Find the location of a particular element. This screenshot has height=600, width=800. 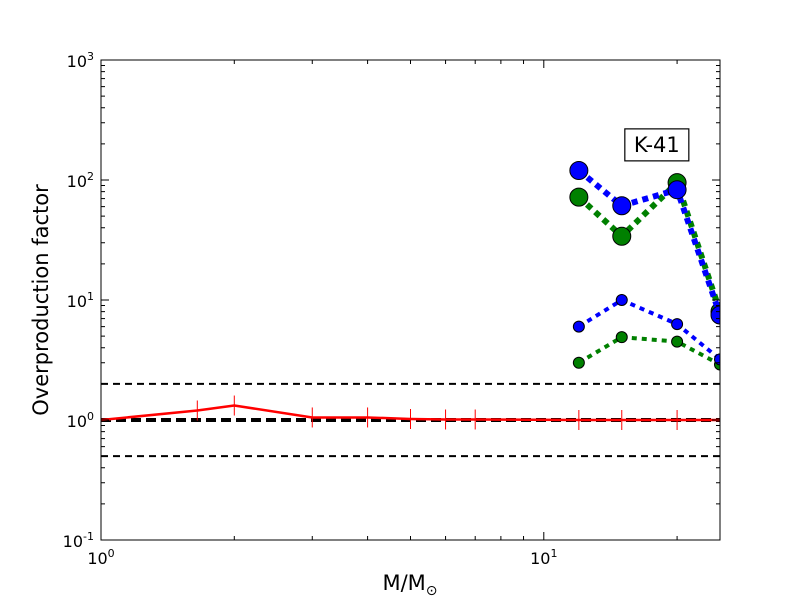

y-tick-label-0: 10⁻¹ is located at coordinates (78, 540).